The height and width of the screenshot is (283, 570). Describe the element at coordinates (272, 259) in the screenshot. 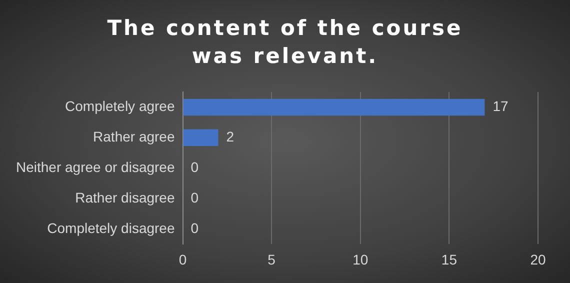

I see `x-tick-label: 5` at that location.